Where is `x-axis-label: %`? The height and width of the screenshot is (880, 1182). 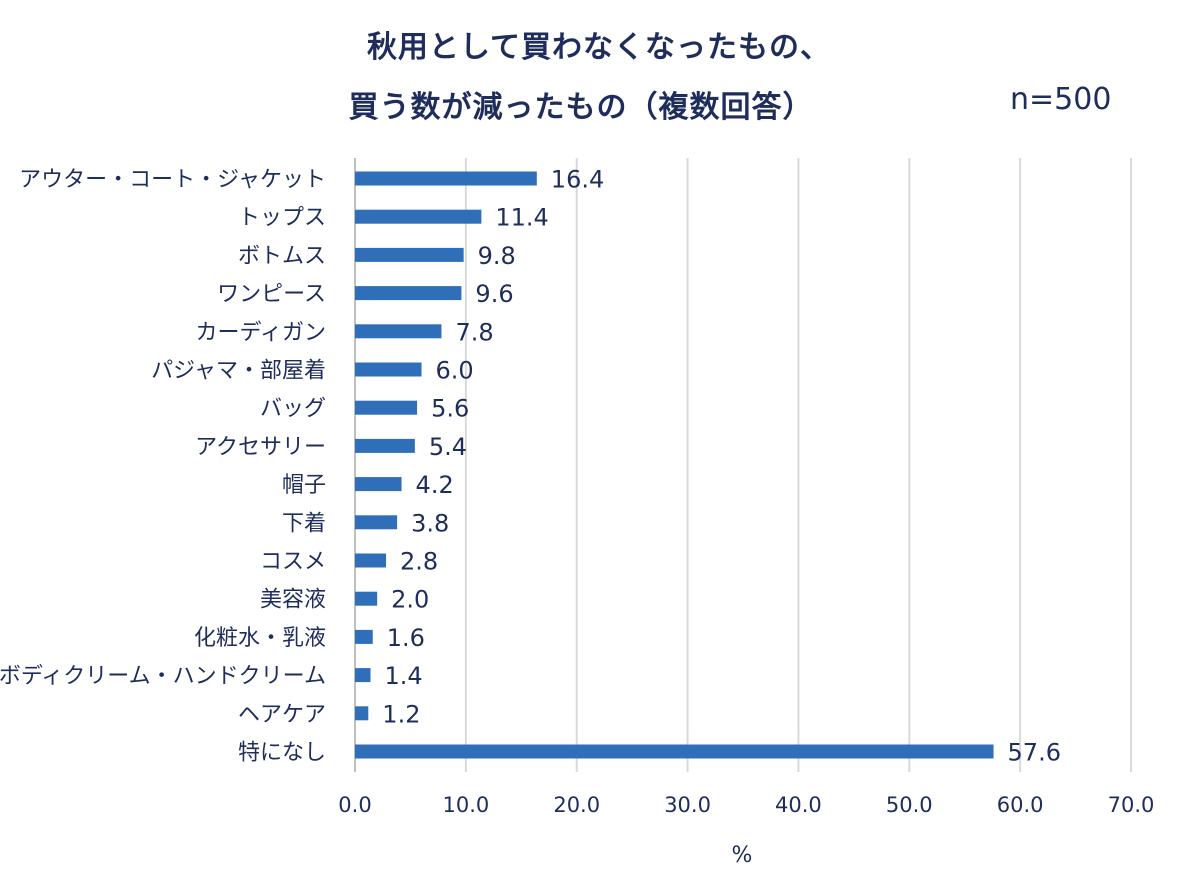 x-axis-label: % is located at coordinates (742, 855).